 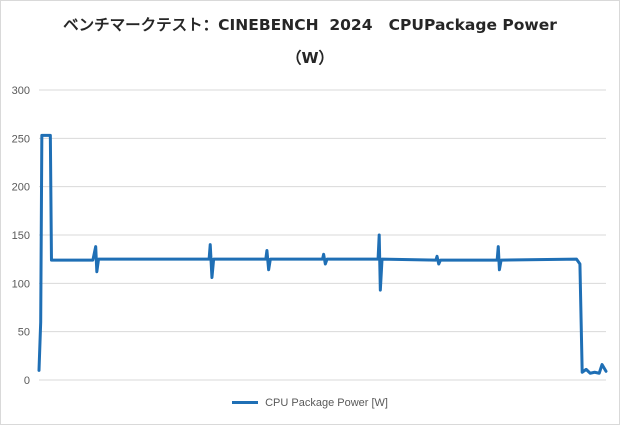 What do you see at coordinates (310, 58) in the screenshot?
I see `chart-title-unit: （W）` at bounding box center [310, 58].